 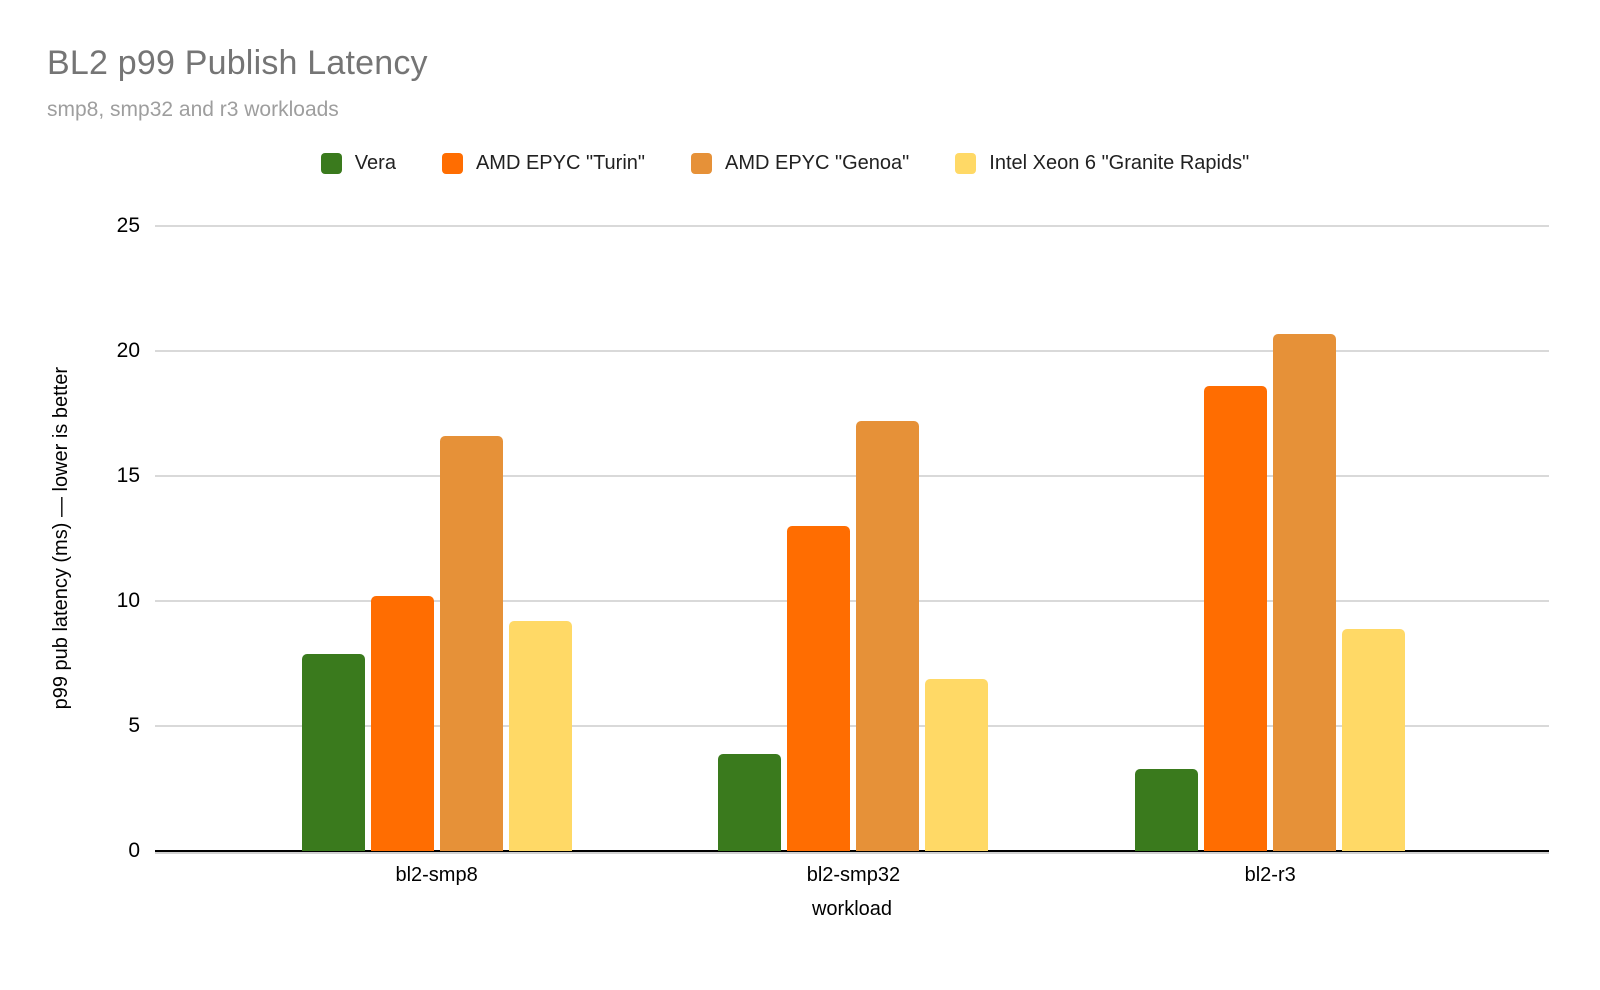 I want to click on legend-item-amd-epyc-genoa: AMD EPYC "Genoa", so click(x=800, y=163).